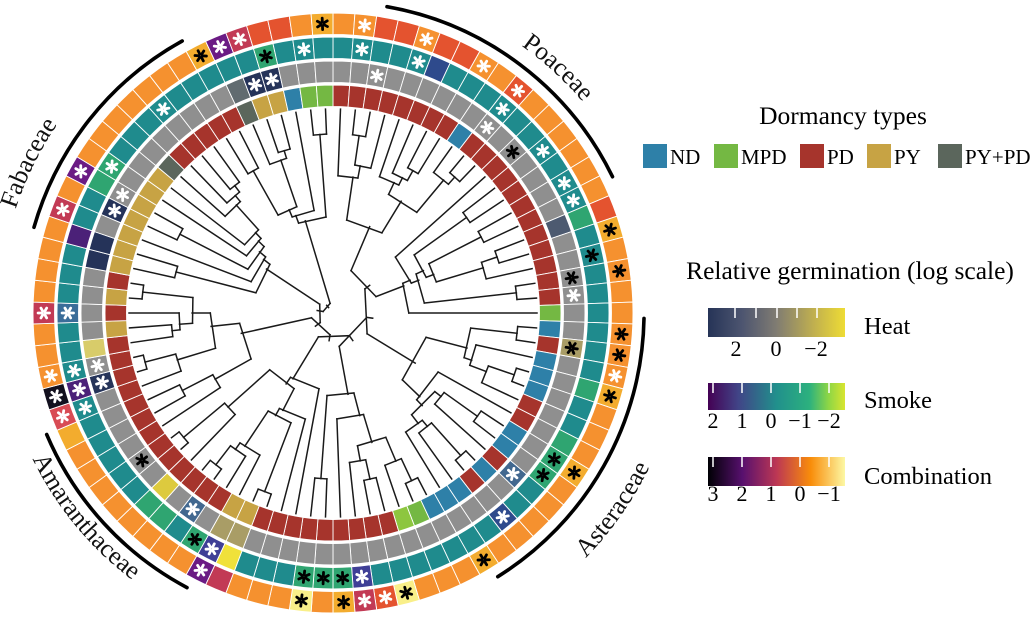 This screenshot has width=1031, height=634. Describe the element at coordinates (887, 326) in the screenshot. I see `svg-text: Heat` at that location.